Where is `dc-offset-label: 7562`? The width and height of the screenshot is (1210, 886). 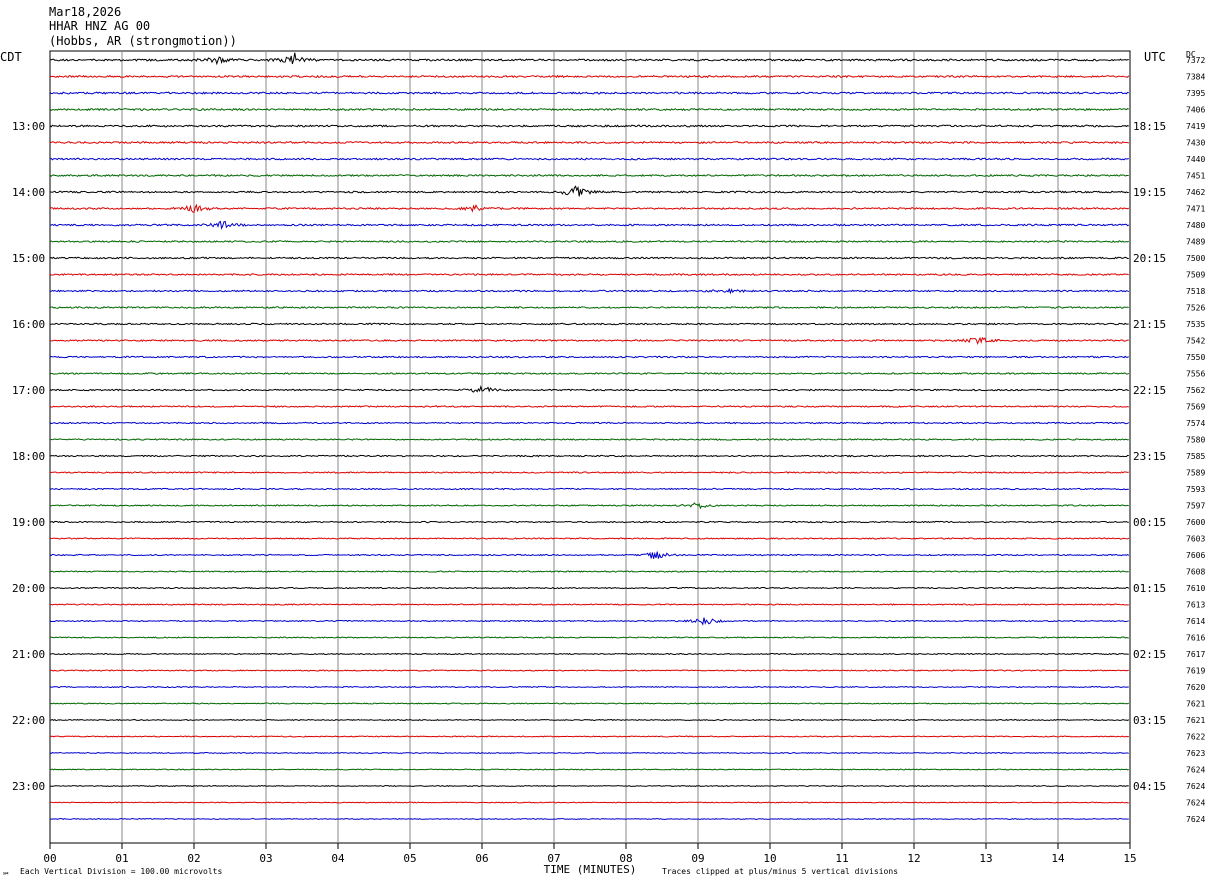
dc-offset-label: 7562 is located at coordinates (1195, 390).